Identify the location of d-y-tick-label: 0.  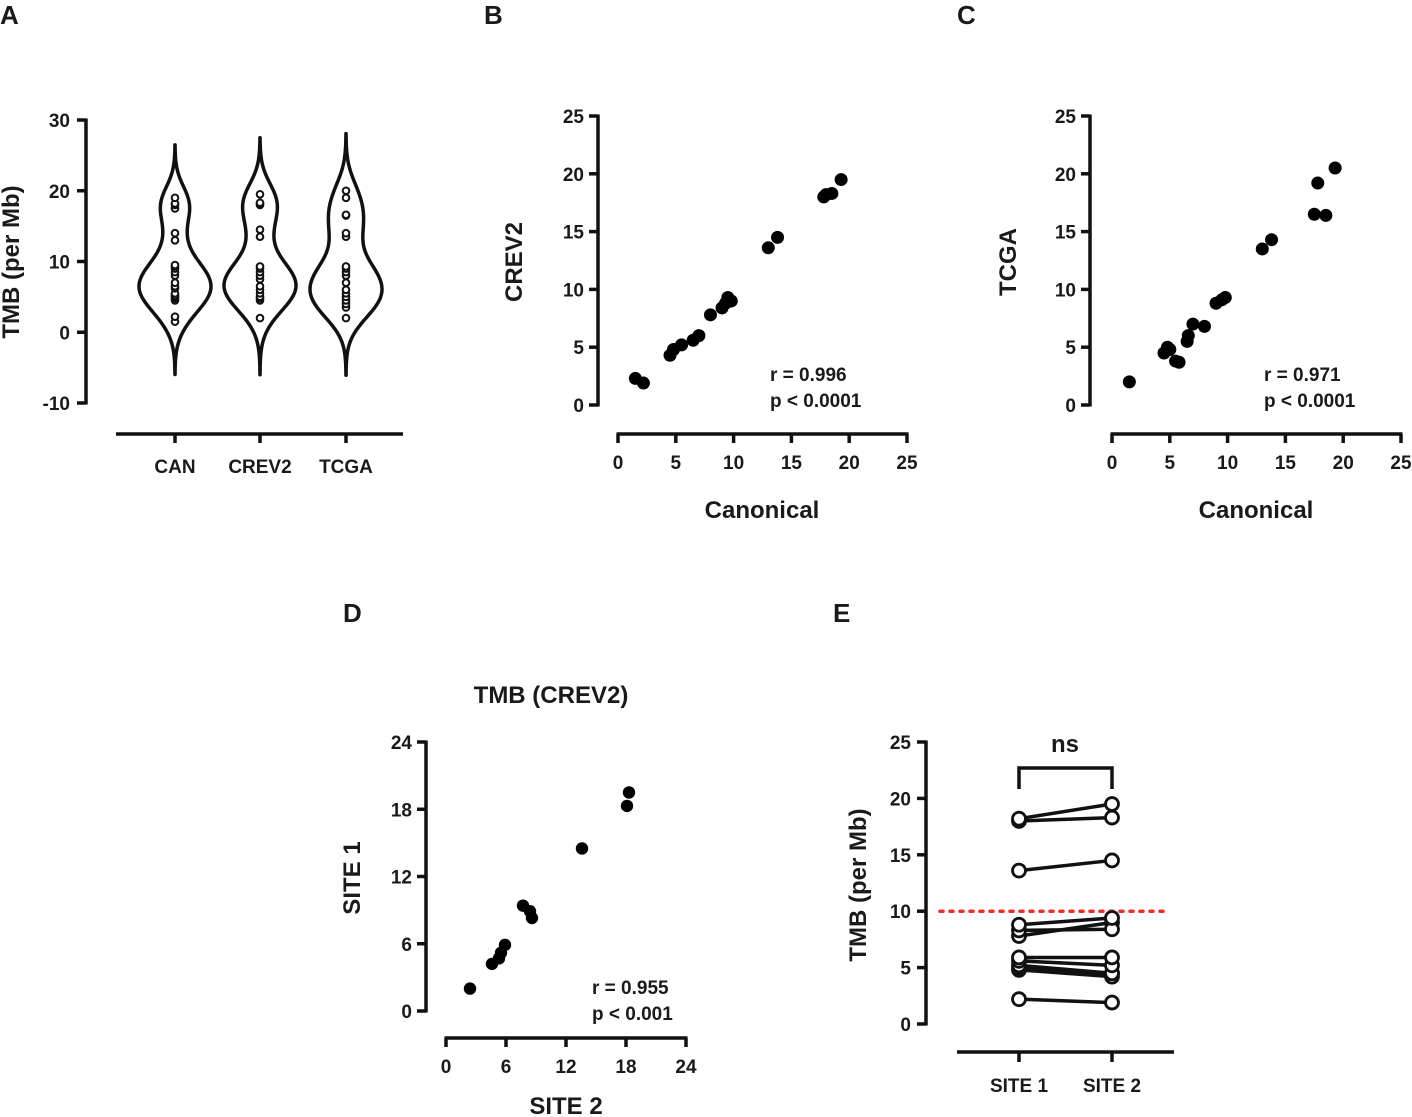
(406, 1012).